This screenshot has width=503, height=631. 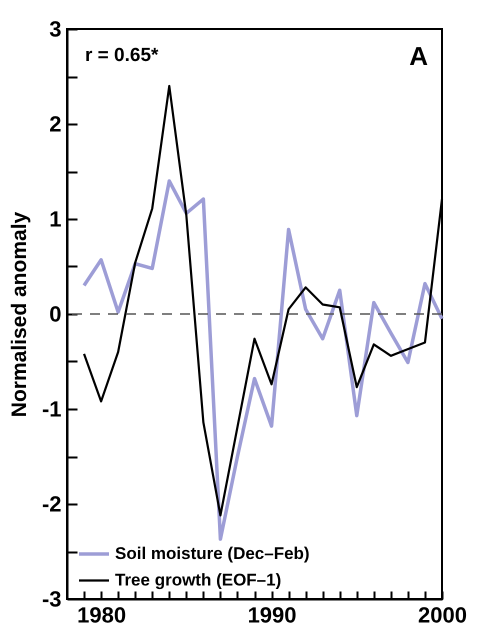 I want to click on x-tick-label: 2000, so click(x=442, y=615).